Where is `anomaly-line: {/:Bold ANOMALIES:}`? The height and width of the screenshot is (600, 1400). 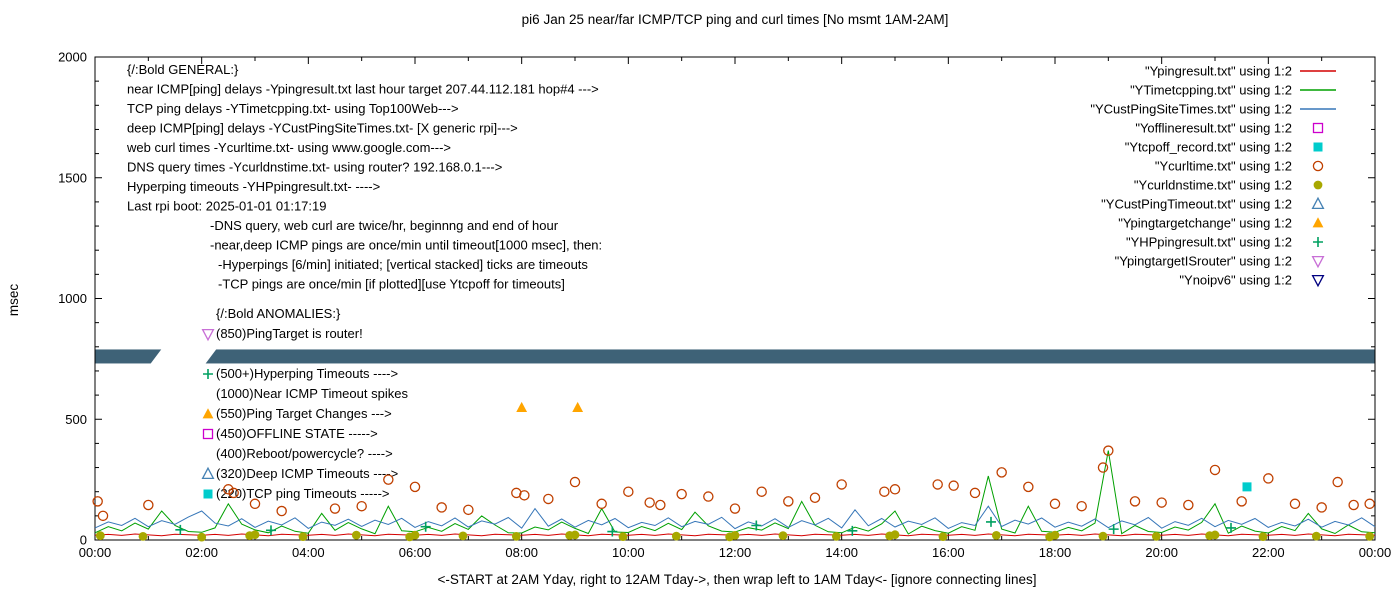
anomaly-line: {/:Bold ANOMALIES:} is located at coordinates (278, 313).